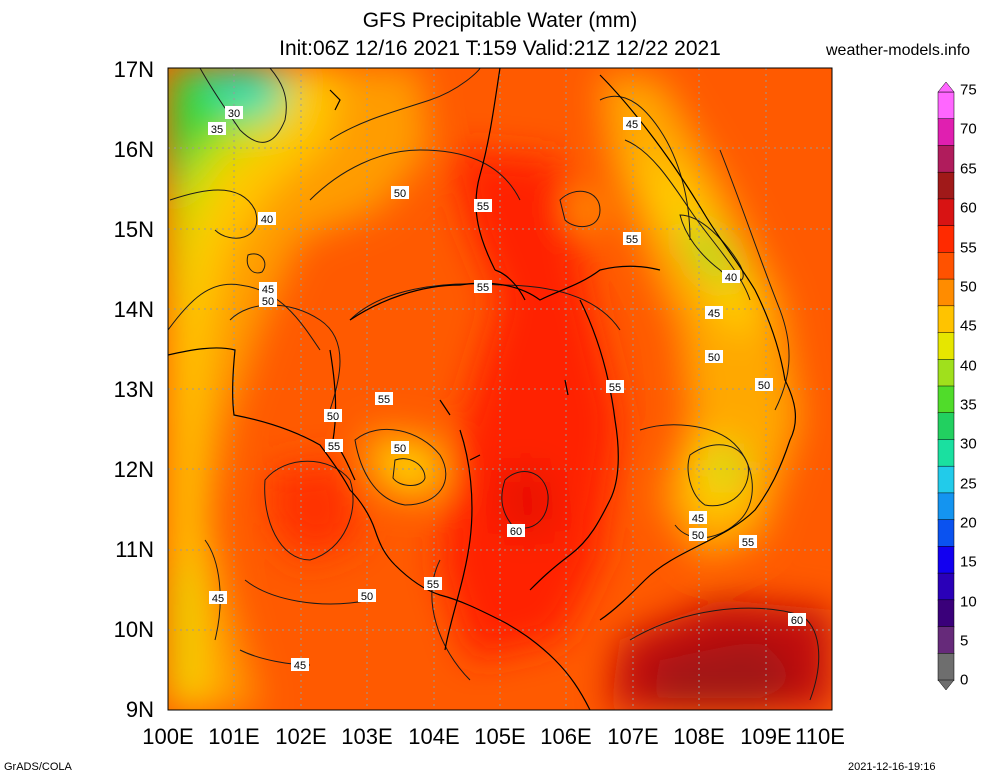 The image size is (1000, 779). I want to click on lon-label: 110E, so click(820, 736).